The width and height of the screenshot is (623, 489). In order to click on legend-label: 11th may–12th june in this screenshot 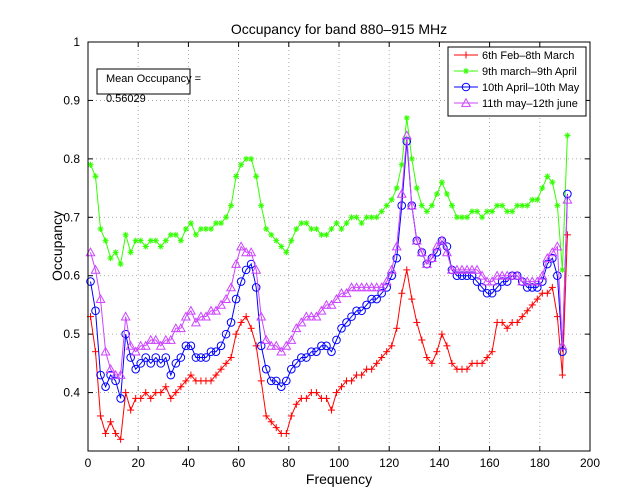, I will do `click(530, 104)`.